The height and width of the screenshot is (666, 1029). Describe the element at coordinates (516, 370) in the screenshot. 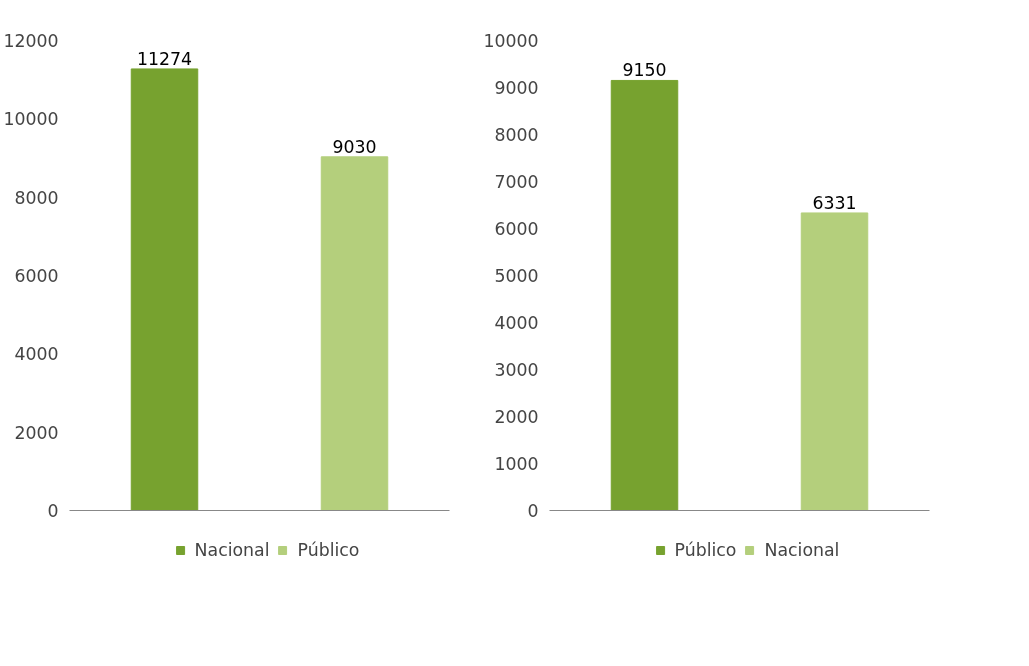

I see `y-tick-label: 3000` at that location.